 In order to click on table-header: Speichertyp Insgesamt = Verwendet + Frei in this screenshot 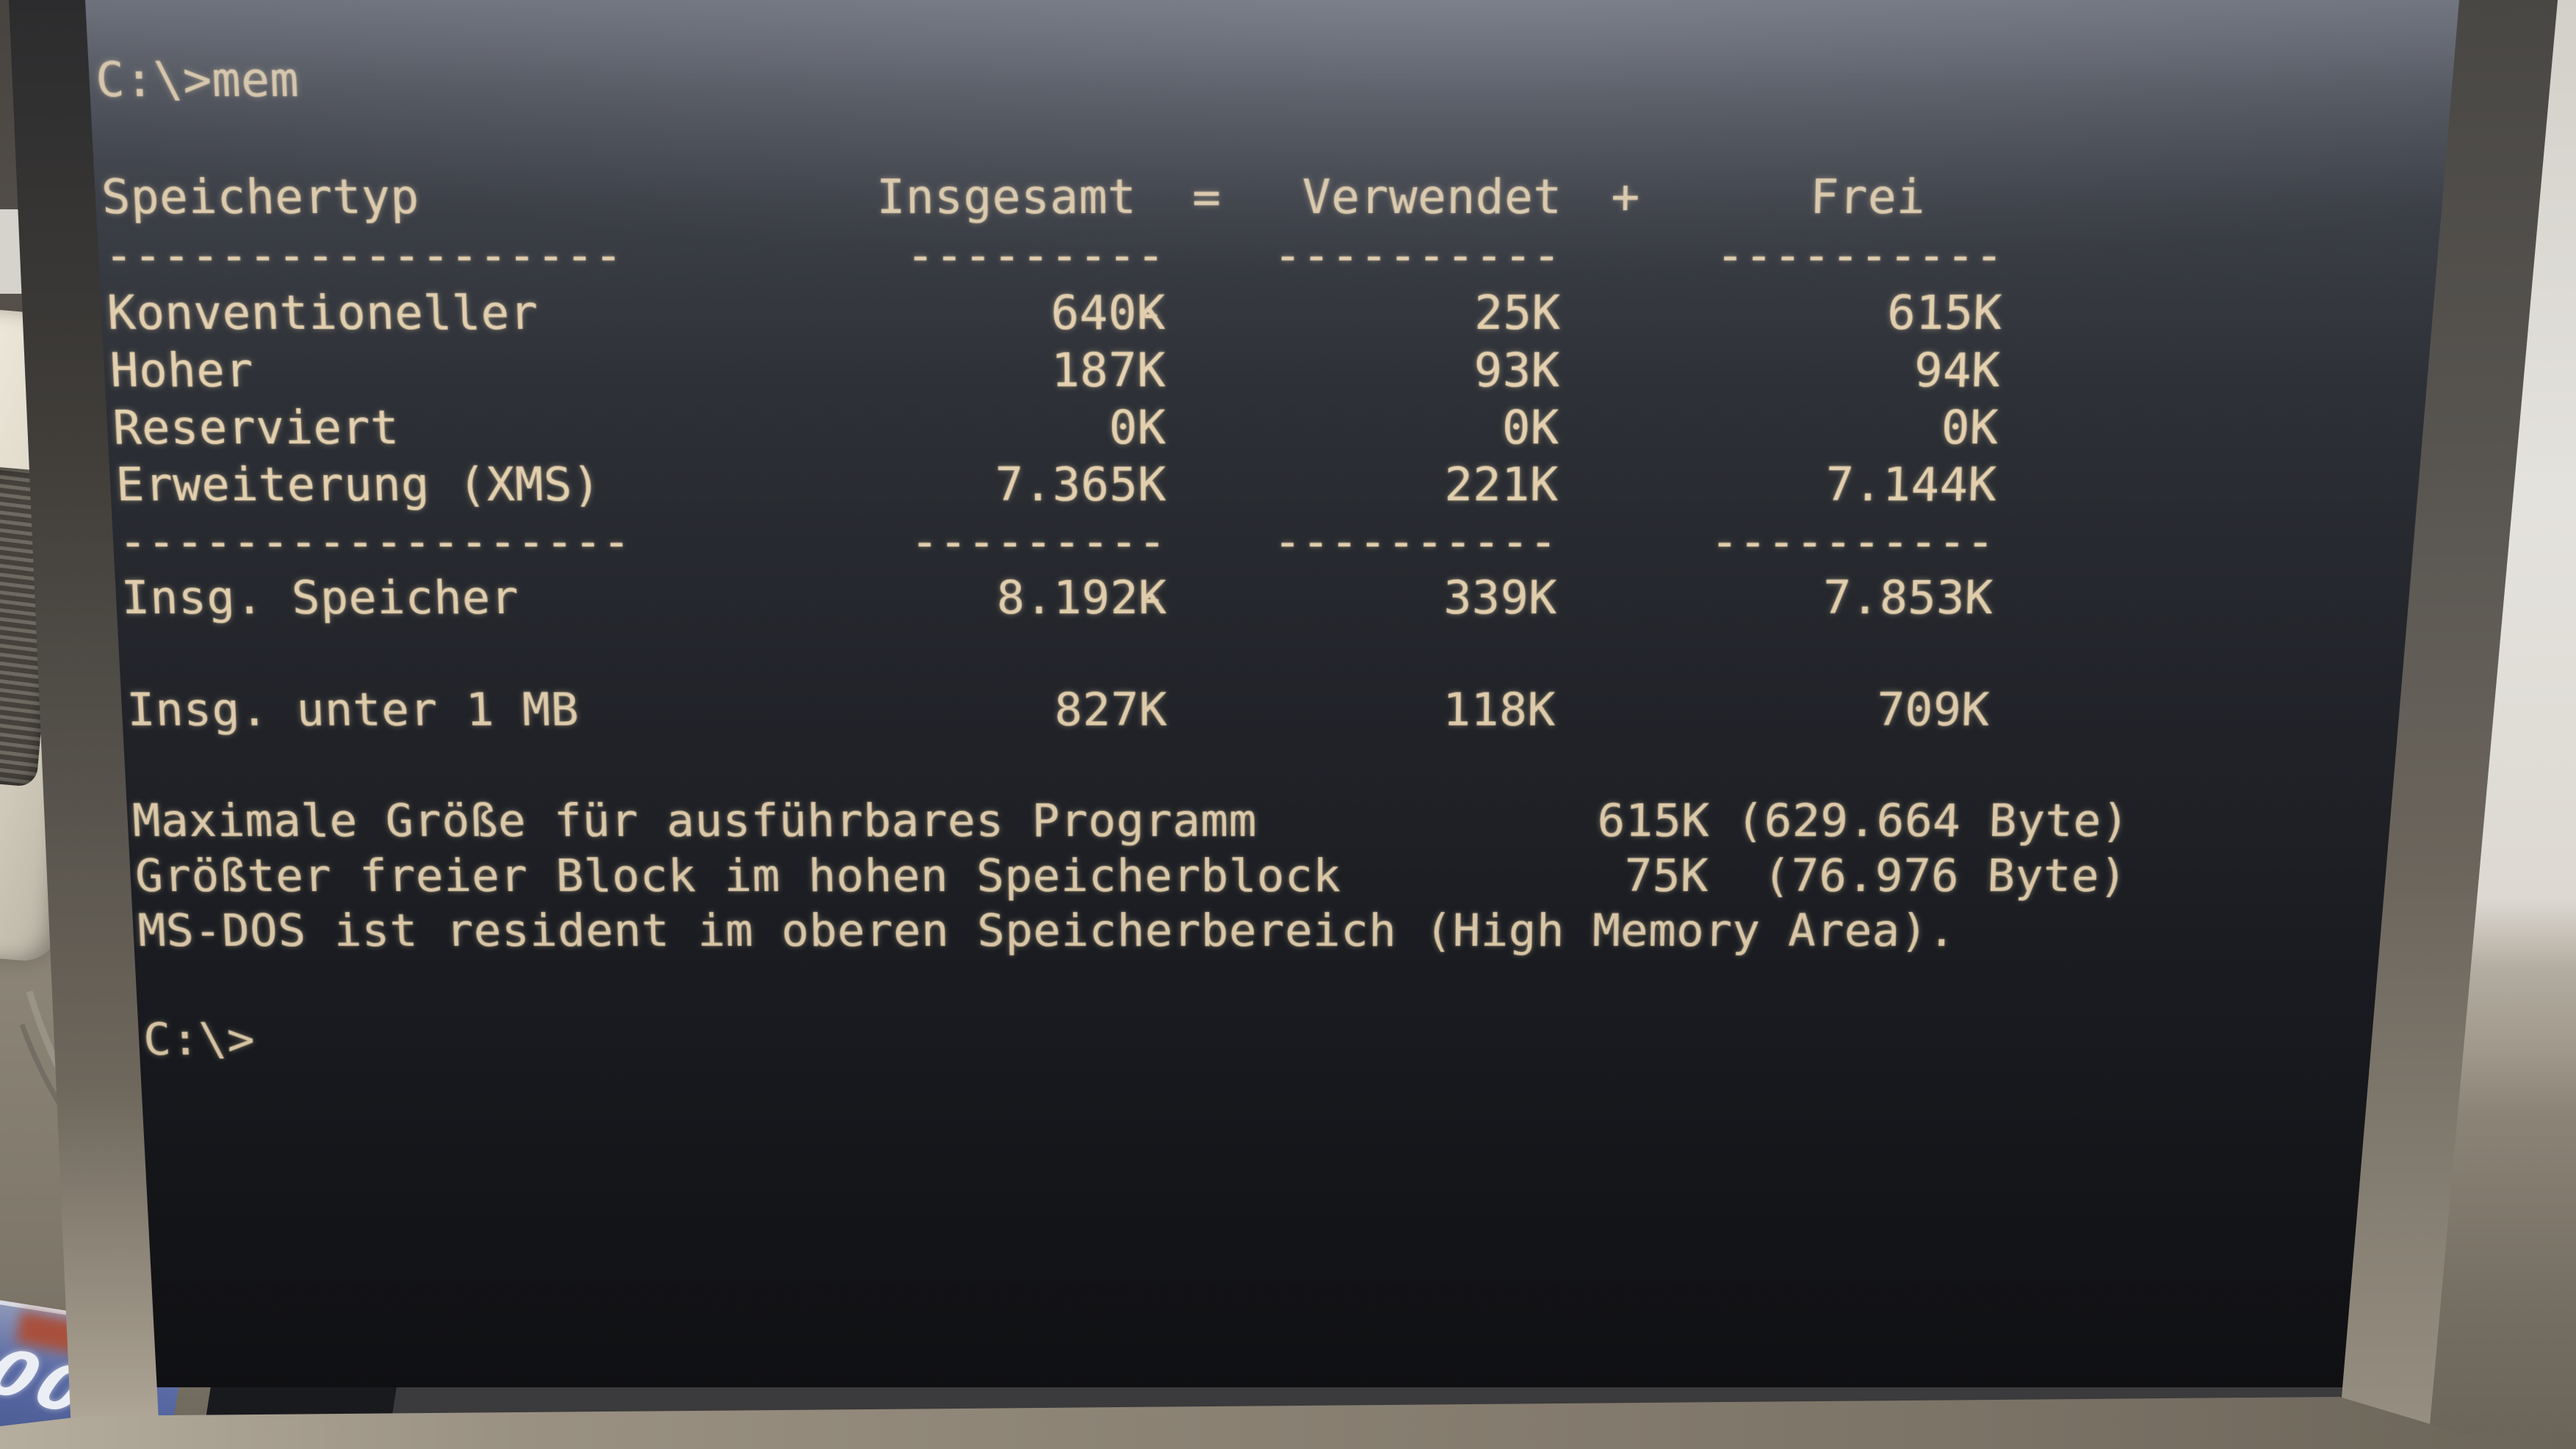, I will do `click(1285, 197)`.